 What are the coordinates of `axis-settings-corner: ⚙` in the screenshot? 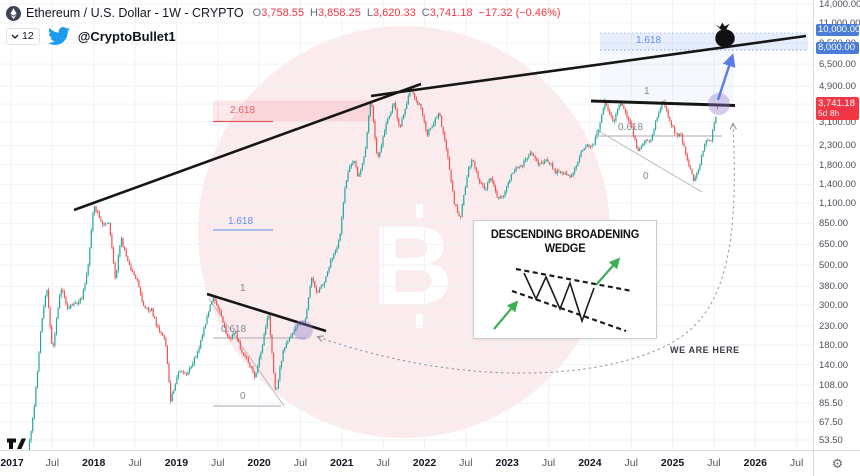 It's located at (836, 463).